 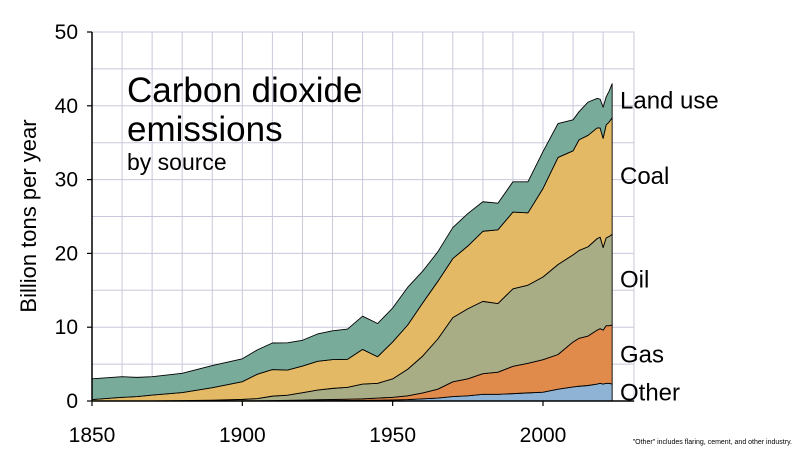 I want to click on y-tick-label: 50, so click(x=66, y=32).